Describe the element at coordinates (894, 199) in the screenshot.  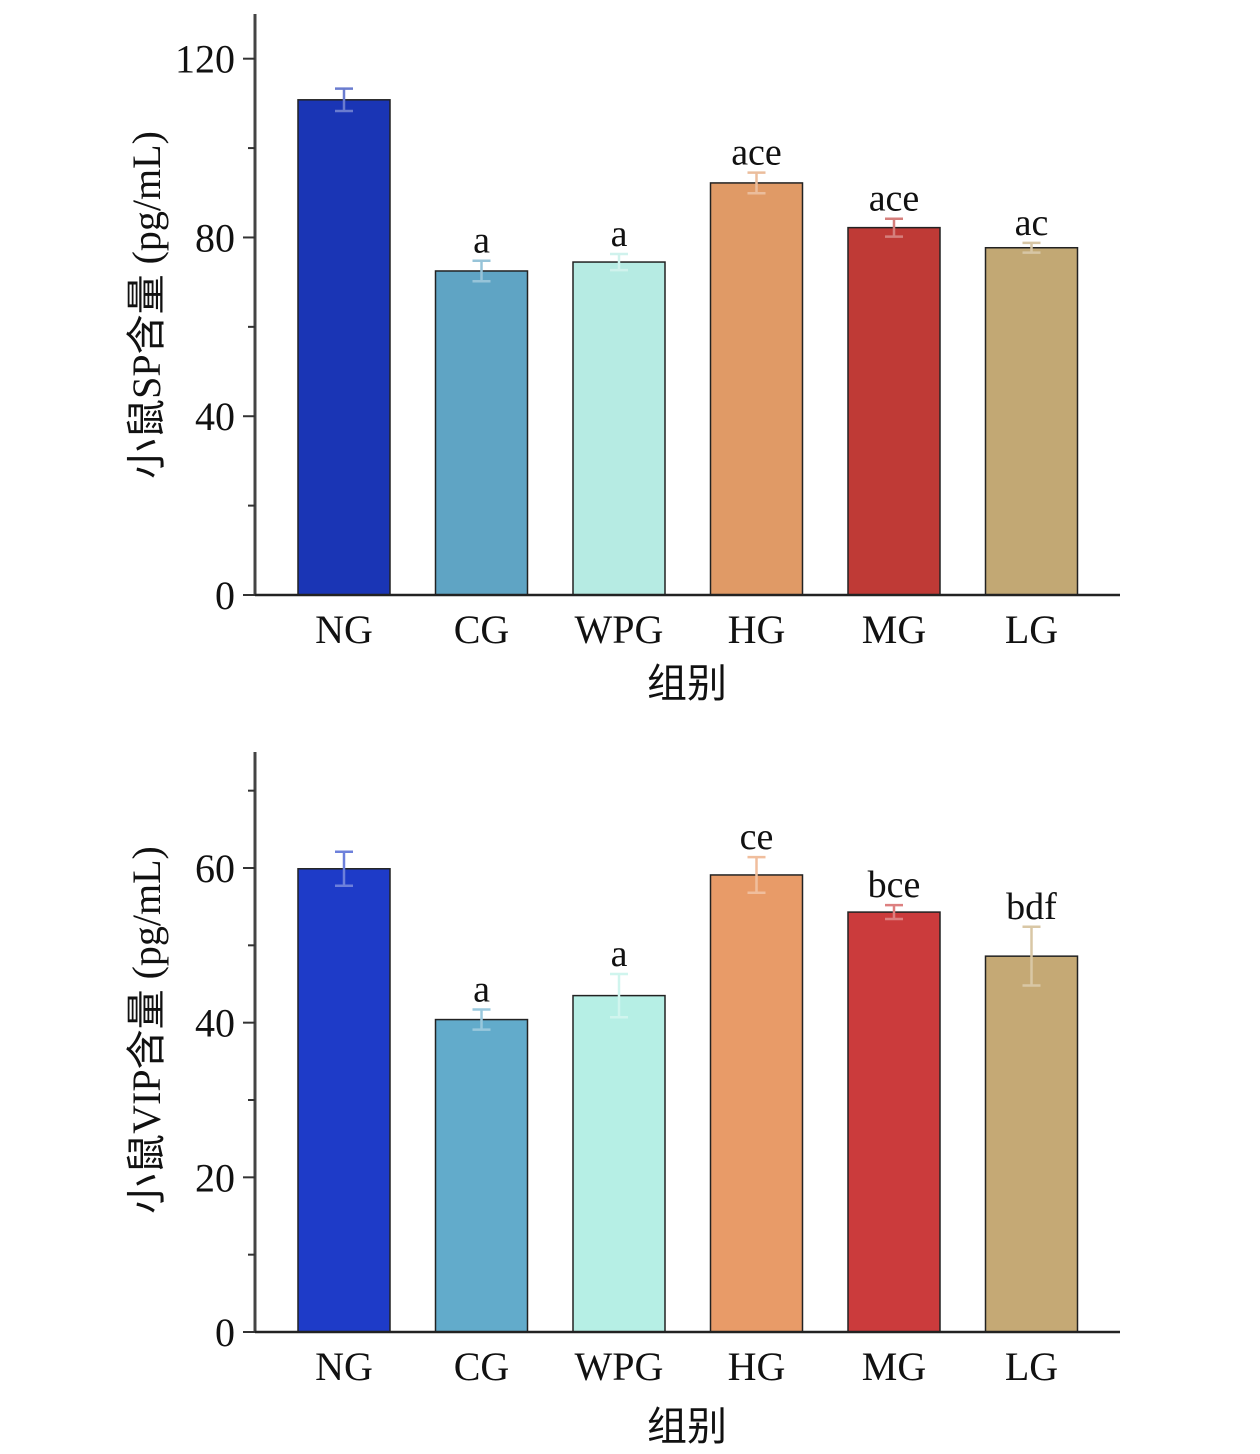
I see `significance-label-MG: ace` at that location.